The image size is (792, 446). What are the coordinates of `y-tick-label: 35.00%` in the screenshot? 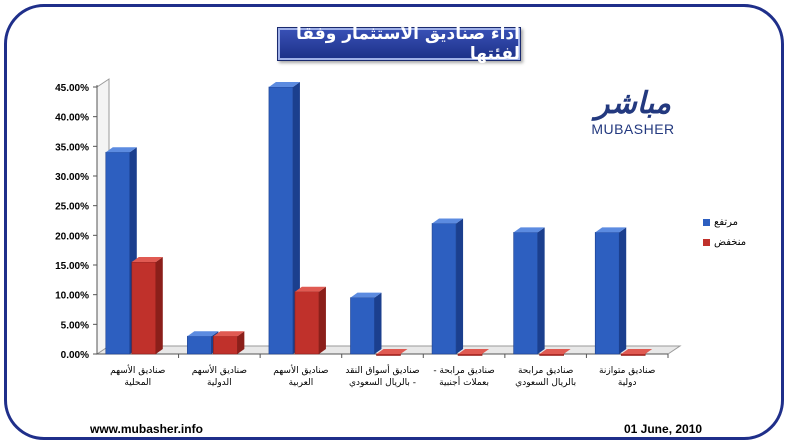 It's located at (72, 147).